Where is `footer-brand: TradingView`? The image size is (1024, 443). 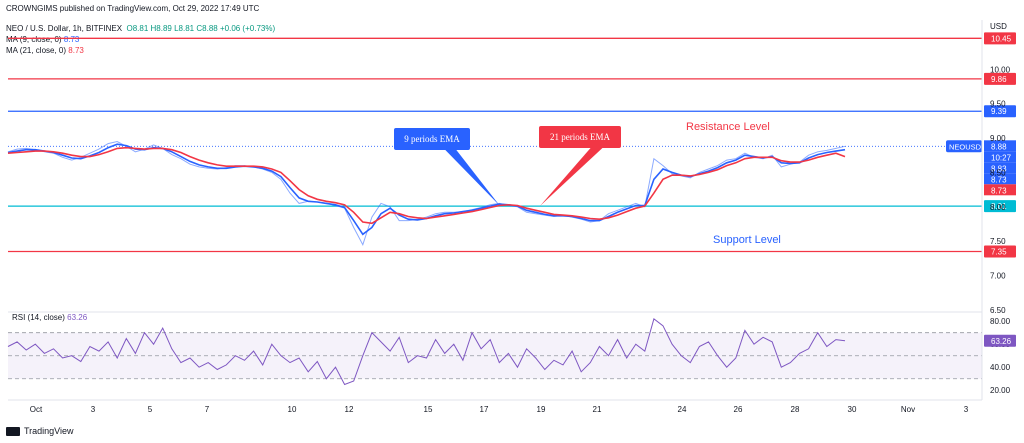 footer-brand: TradingView is located at coordinates (49, 431).